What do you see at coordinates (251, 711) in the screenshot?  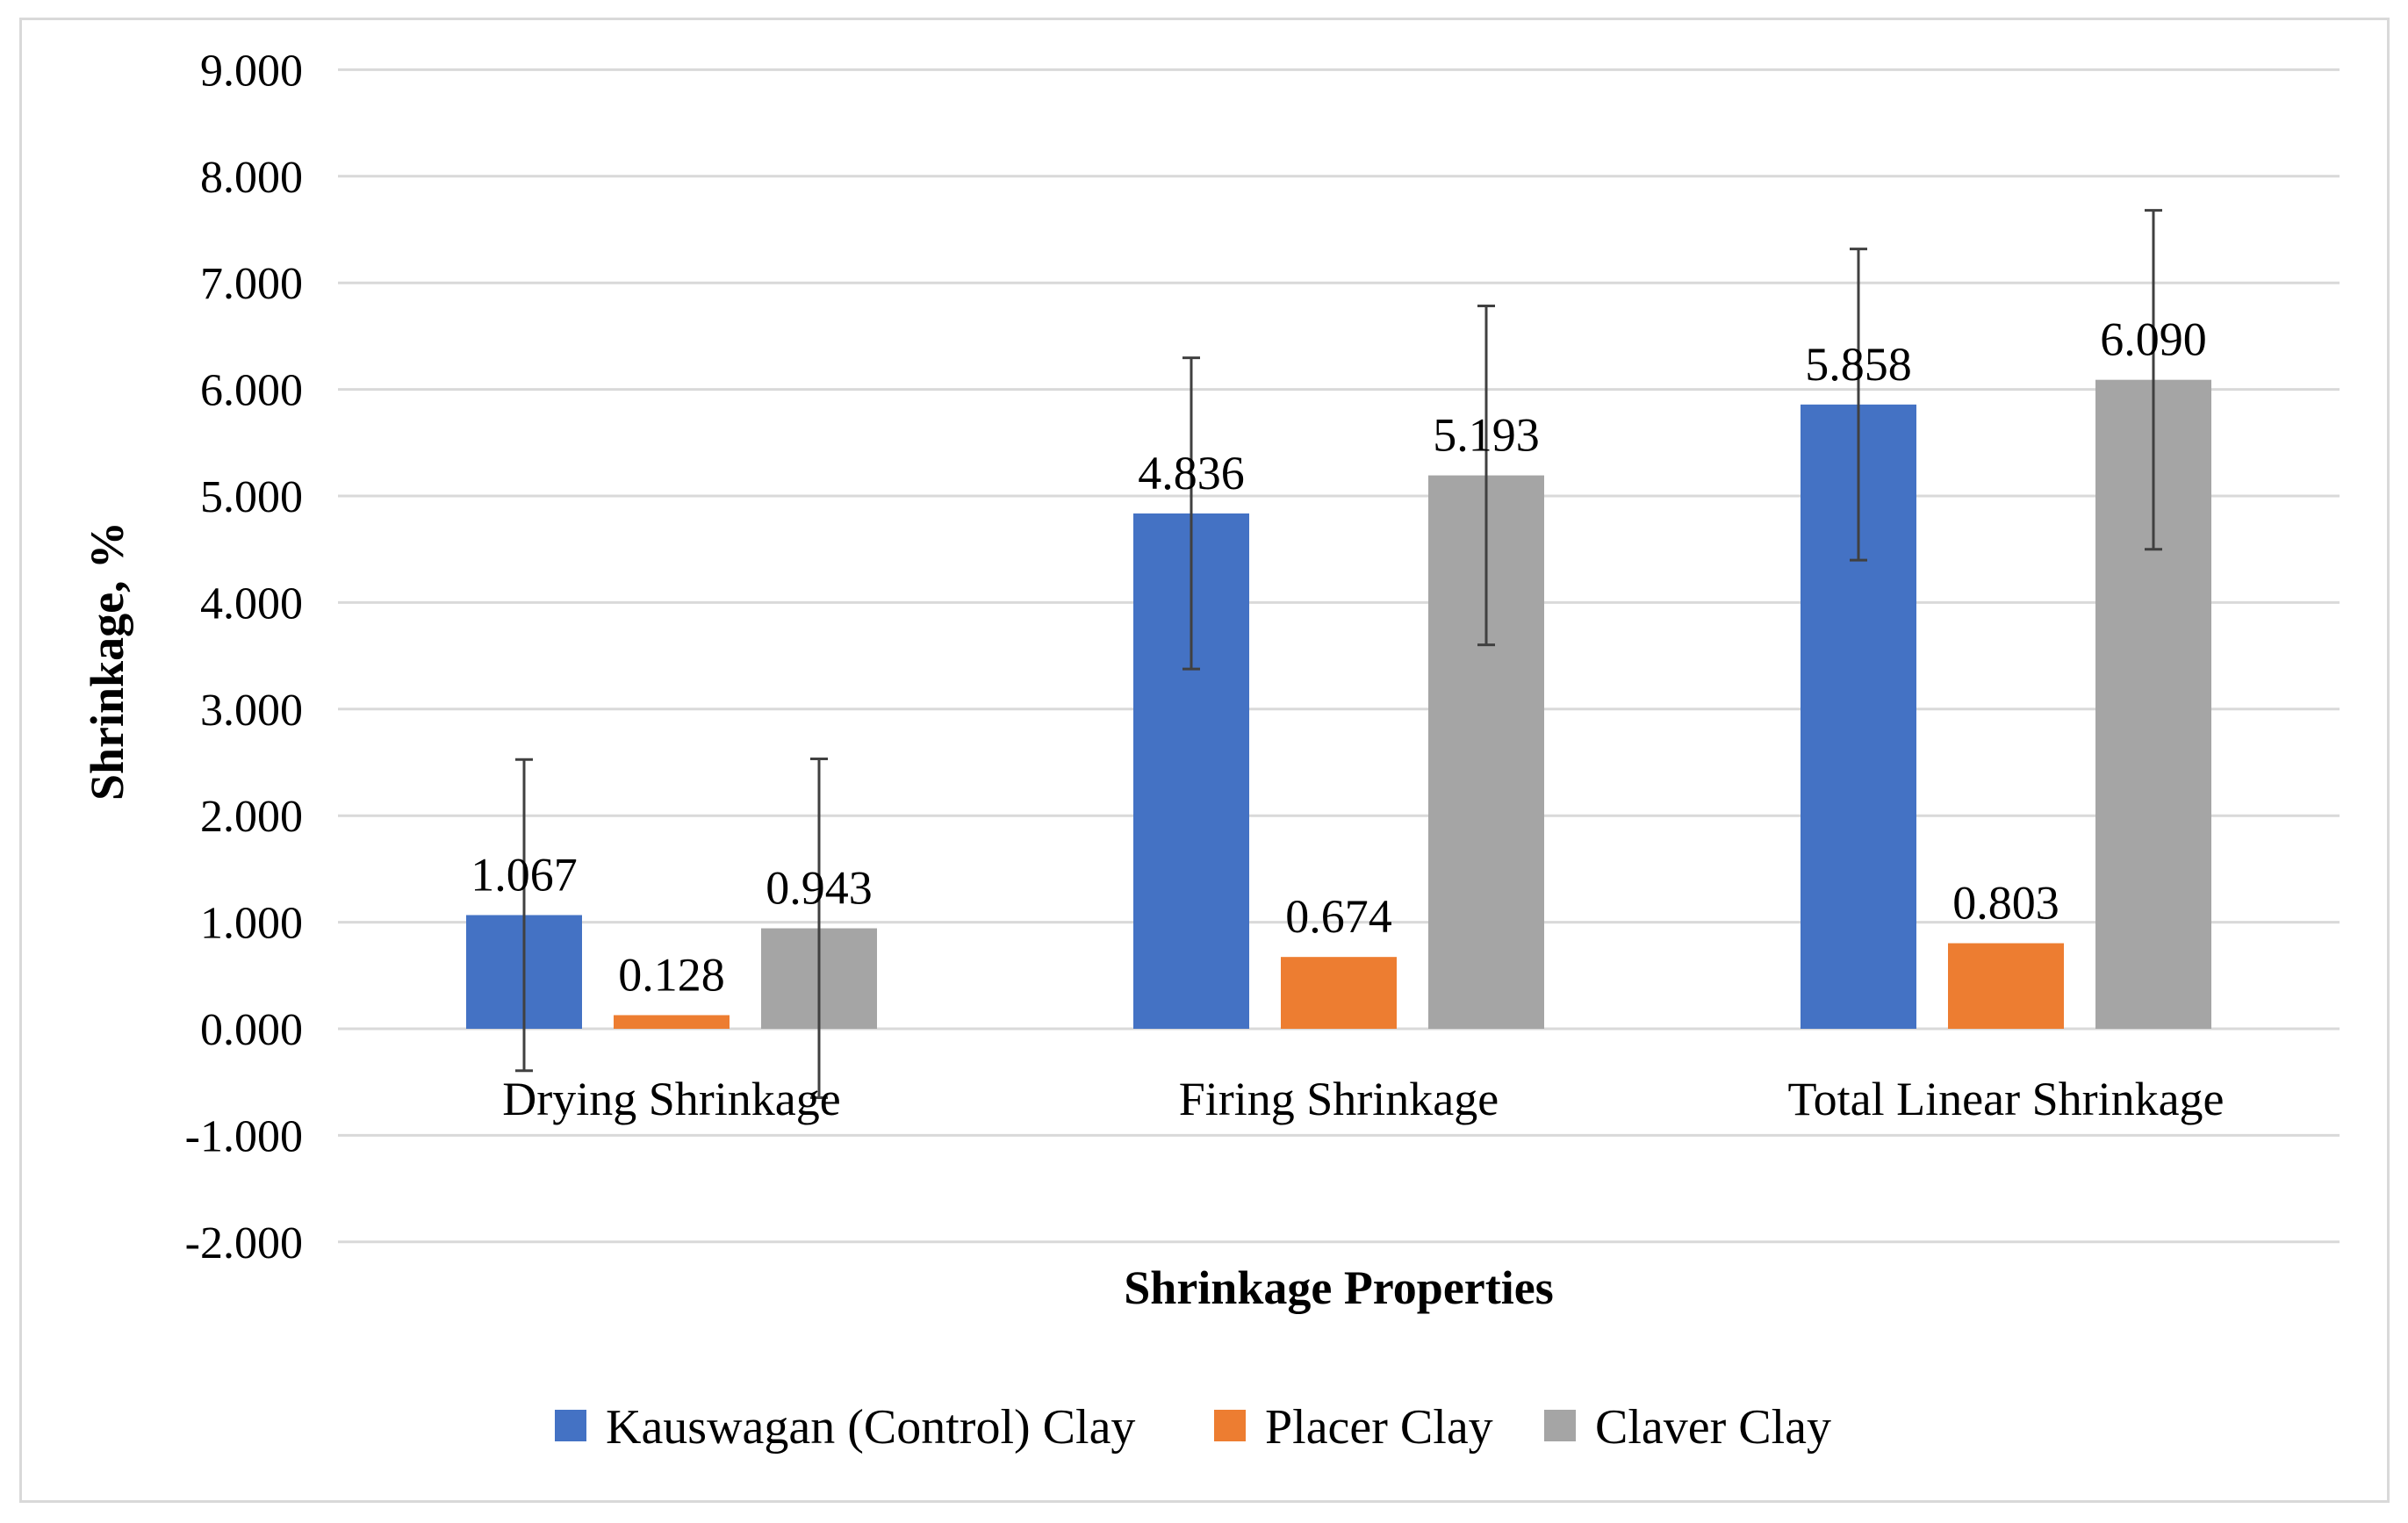 I see `y-tick-label: 3.000` at bounding box center [251, 711].